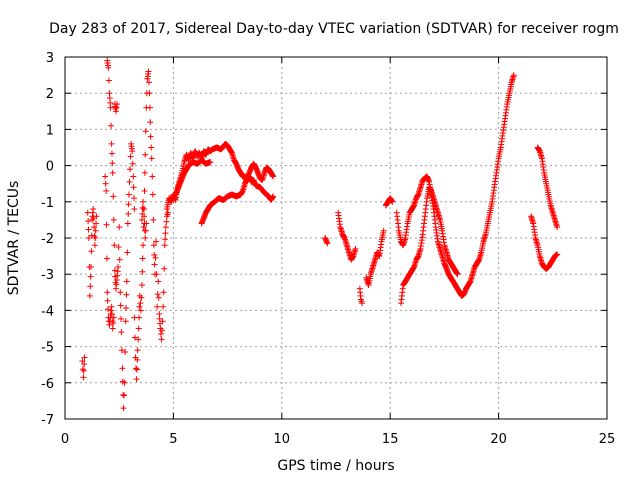 The height and width of the screenshot is (480, 640). Describe the element at coordinates (390, 439) in the screenshot. I see `x-tick-label: 15` at that location.